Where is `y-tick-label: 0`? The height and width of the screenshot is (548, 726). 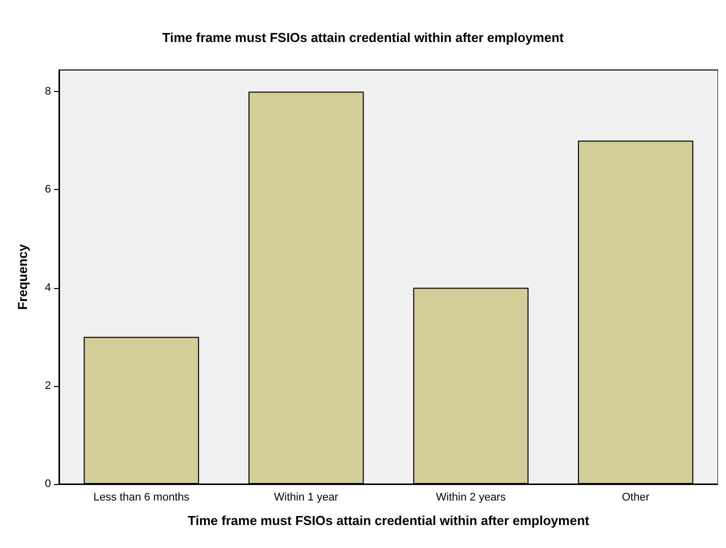
y-tick-label: 0 is located at coordinates (47, 484).